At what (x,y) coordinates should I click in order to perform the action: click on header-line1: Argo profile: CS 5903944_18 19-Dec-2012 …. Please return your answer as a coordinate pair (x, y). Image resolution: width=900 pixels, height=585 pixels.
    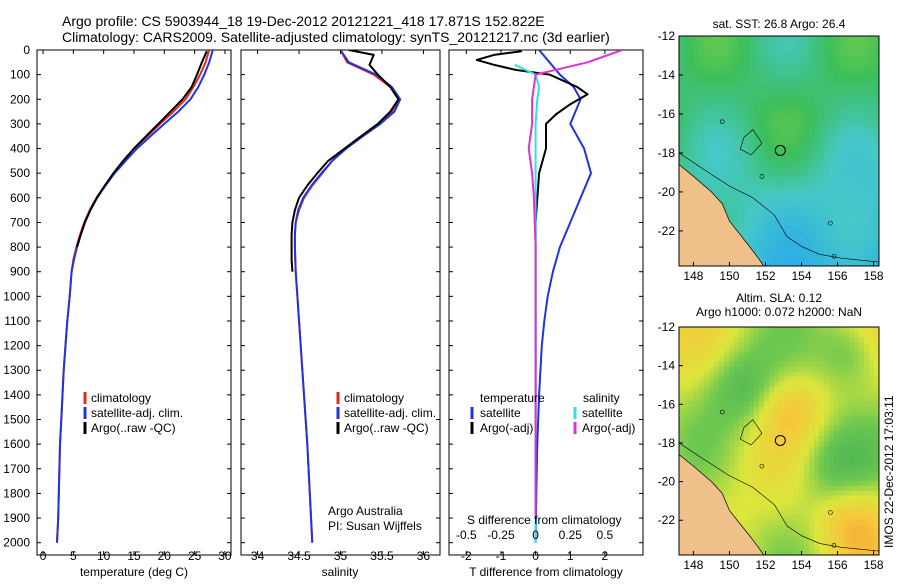
    Looking at the image, I should click on (303, 21).